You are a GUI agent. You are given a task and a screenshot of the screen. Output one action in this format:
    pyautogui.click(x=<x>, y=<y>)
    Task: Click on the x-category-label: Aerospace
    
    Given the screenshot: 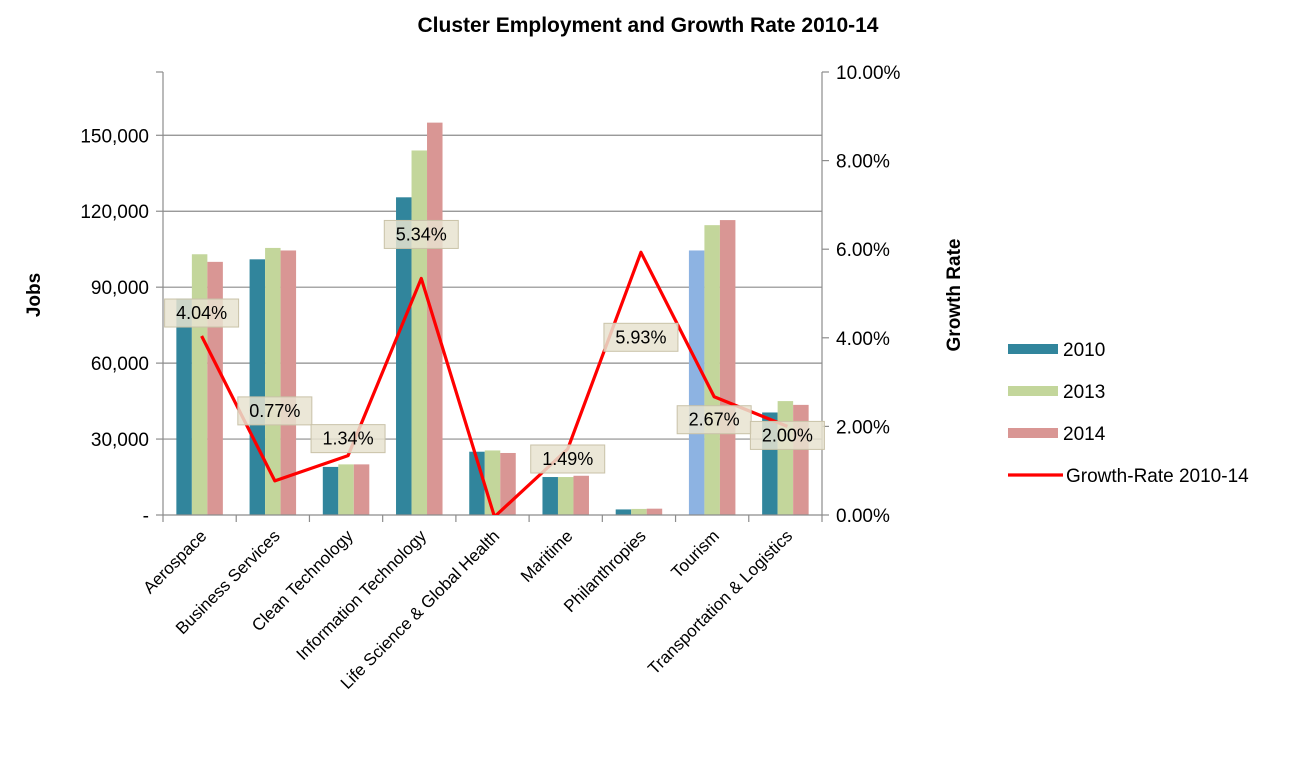 What is the action you would take?
    pyautogui.click(x=175, y=561)
    